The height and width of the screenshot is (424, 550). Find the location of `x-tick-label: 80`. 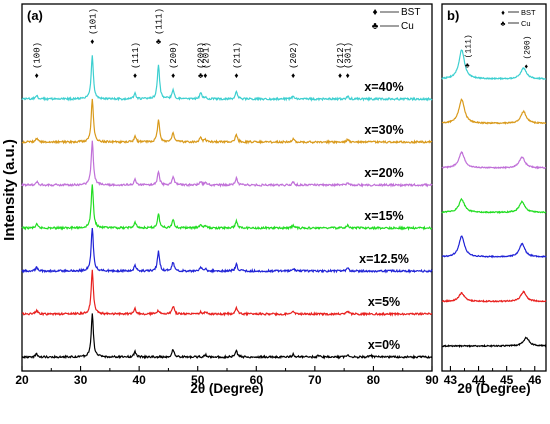

x-tick-label: 80 is located at coordinates (374, 380).